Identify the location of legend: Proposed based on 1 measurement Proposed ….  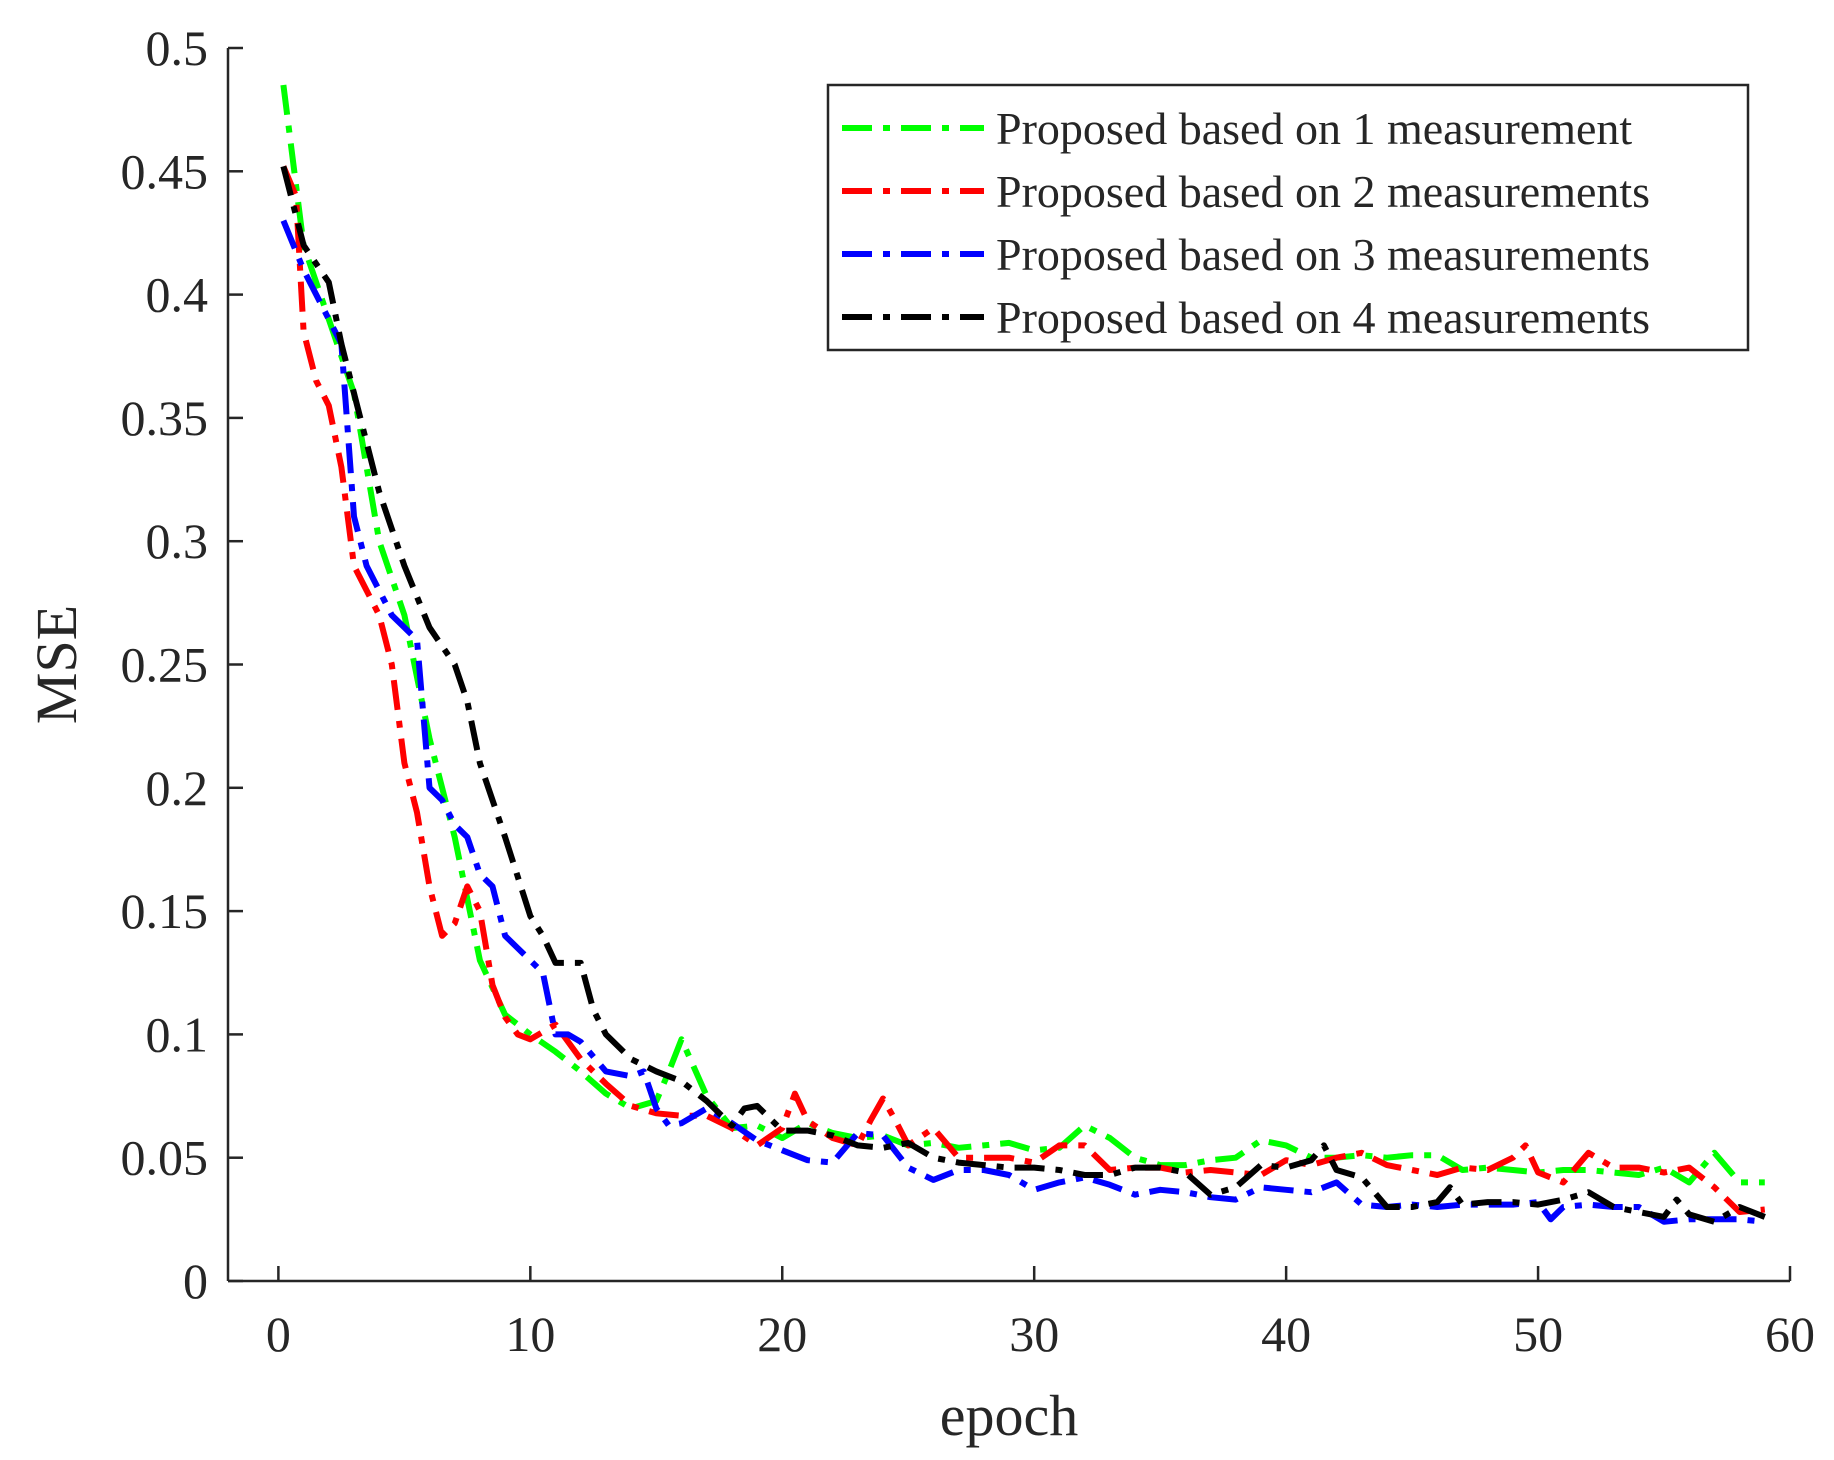
(1288, 217).